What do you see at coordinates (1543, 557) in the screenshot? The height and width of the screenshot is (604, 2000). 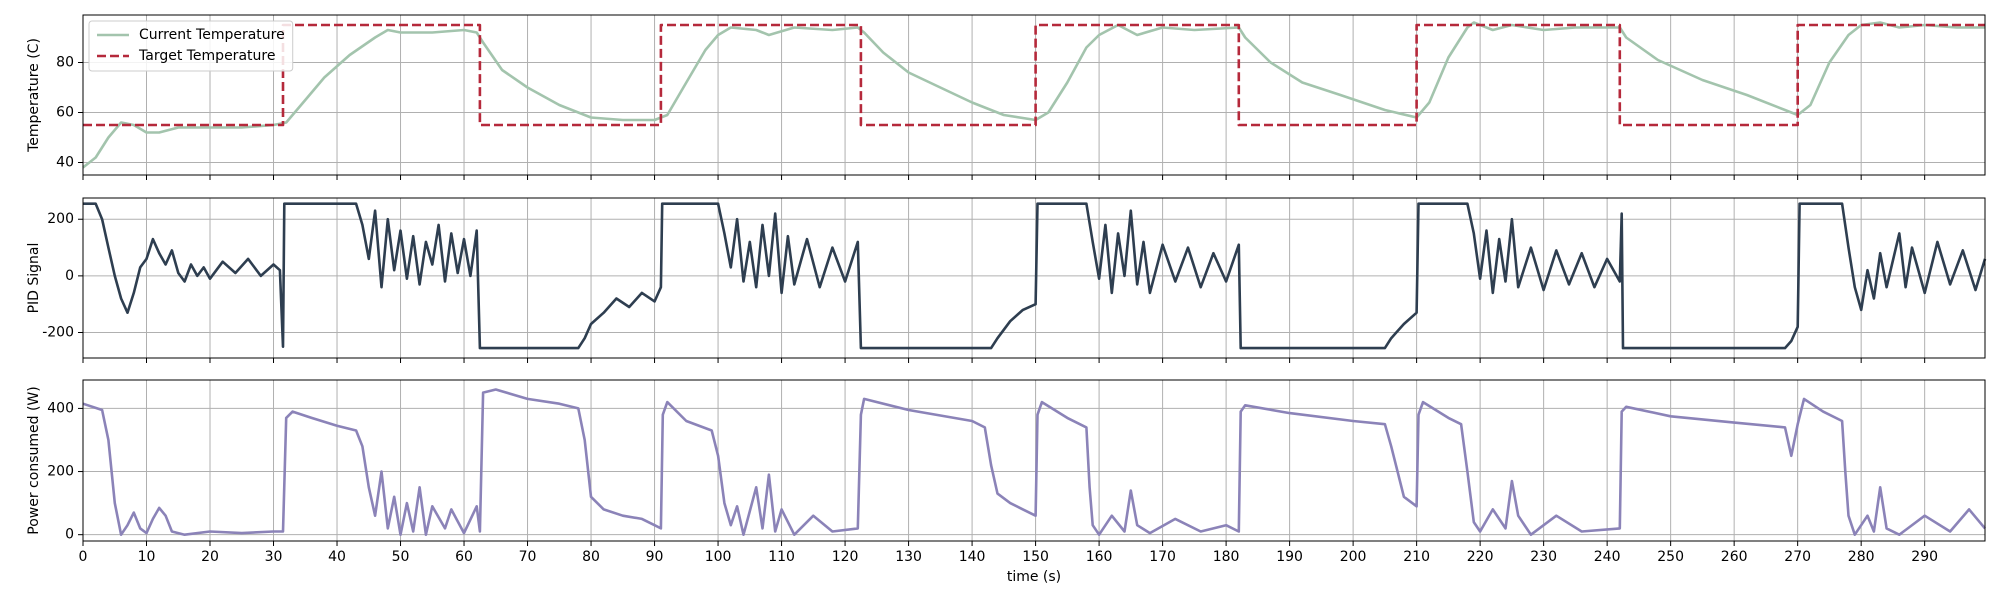 I see `x-tick-label: 230` at bounding box center [1543, 557].